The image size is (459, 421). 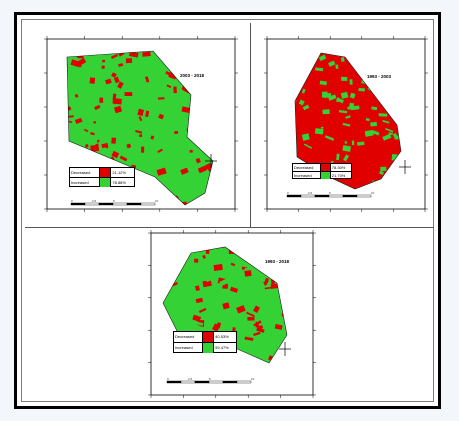 I want to click on legend-row-increased: Increased 21.70%, so click(x=322, y=175).